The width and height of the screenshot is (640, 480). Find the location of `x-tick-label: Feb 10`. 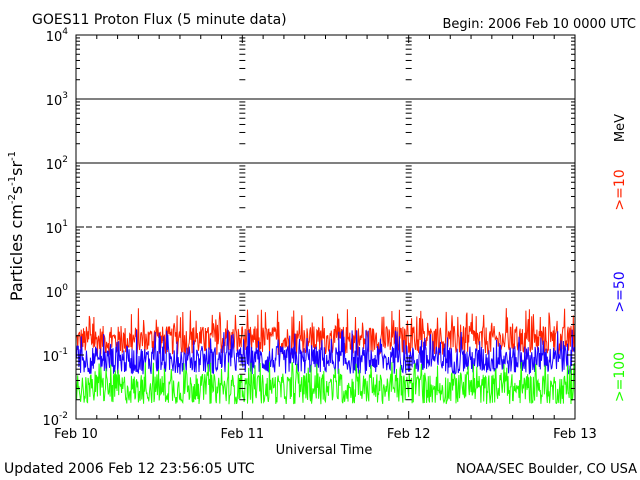

x-tick-label: Feb 10 is located at coordinates (76, 434).